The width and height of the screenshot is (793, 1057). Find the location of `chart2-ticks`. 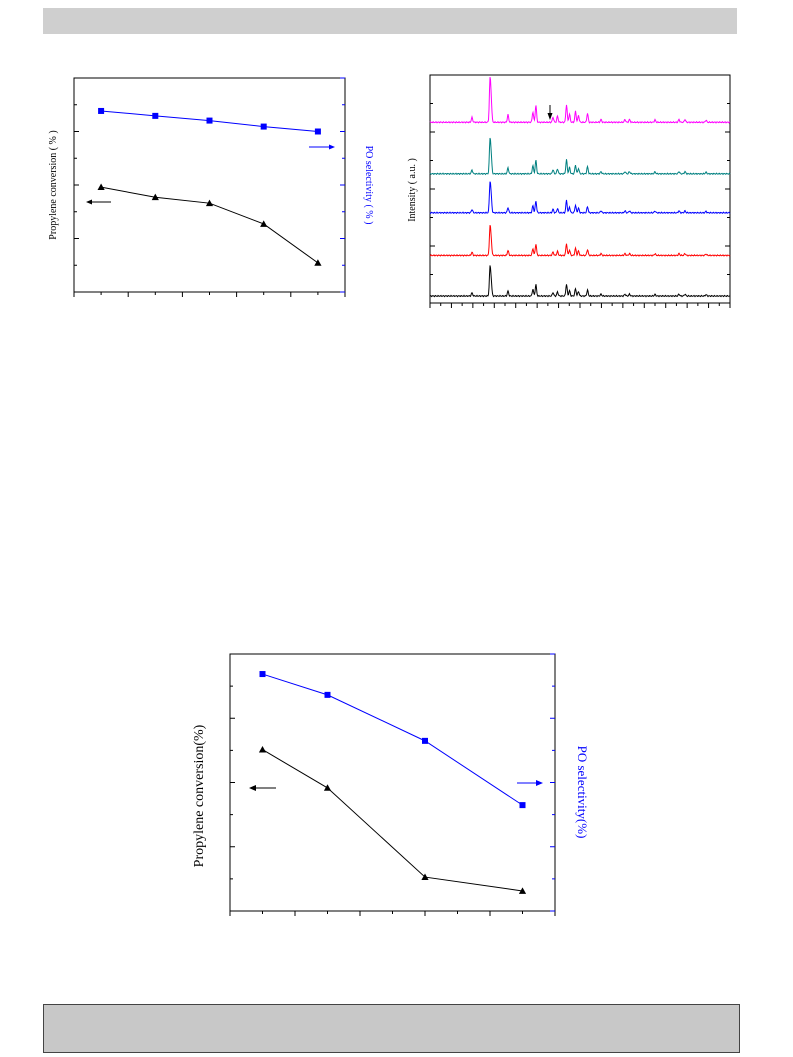

chart2-ticks is located at coordinates (580, 191).